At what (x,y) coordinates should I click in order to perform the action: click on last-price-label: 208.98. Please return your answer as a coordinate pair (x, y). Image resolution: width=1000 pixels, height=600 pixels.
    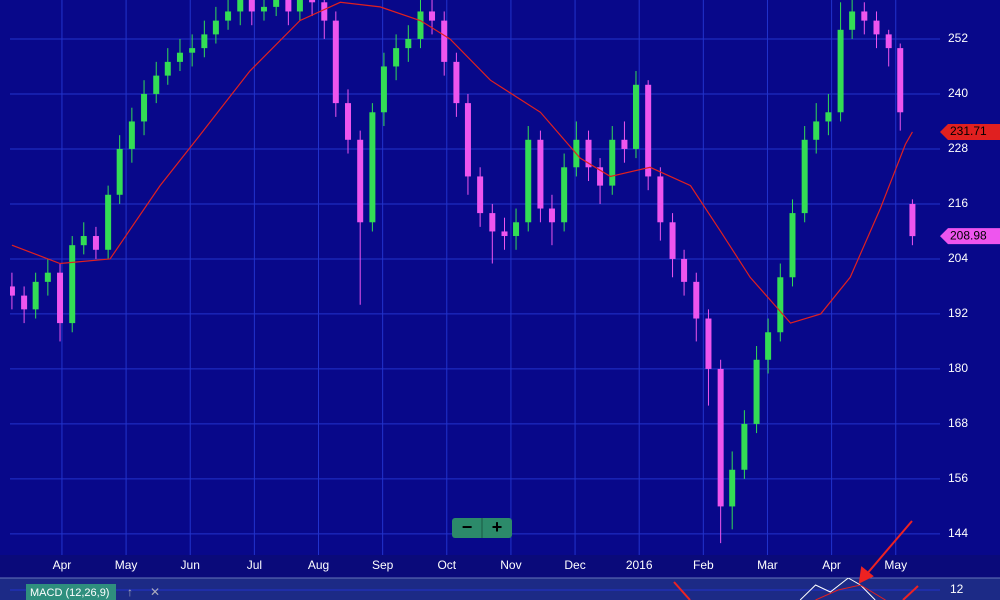
    Looking at the image, I should click on (968, 235).